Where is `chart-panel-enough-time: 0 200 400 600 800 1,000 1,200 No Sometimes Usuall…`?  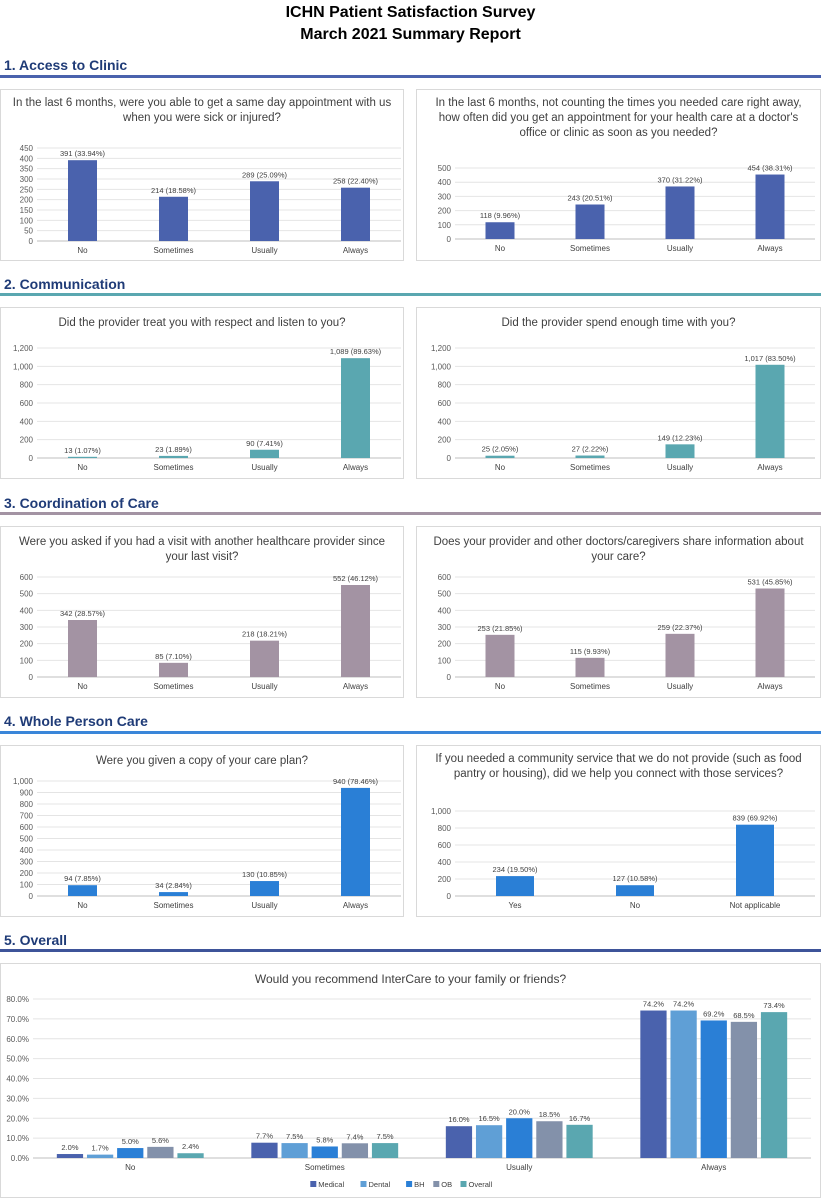 chart-panel-enough-time: 0 200 400 600 800 1,000 1,200 No Sometimes Usuall… is located at coordinates (618, 393).